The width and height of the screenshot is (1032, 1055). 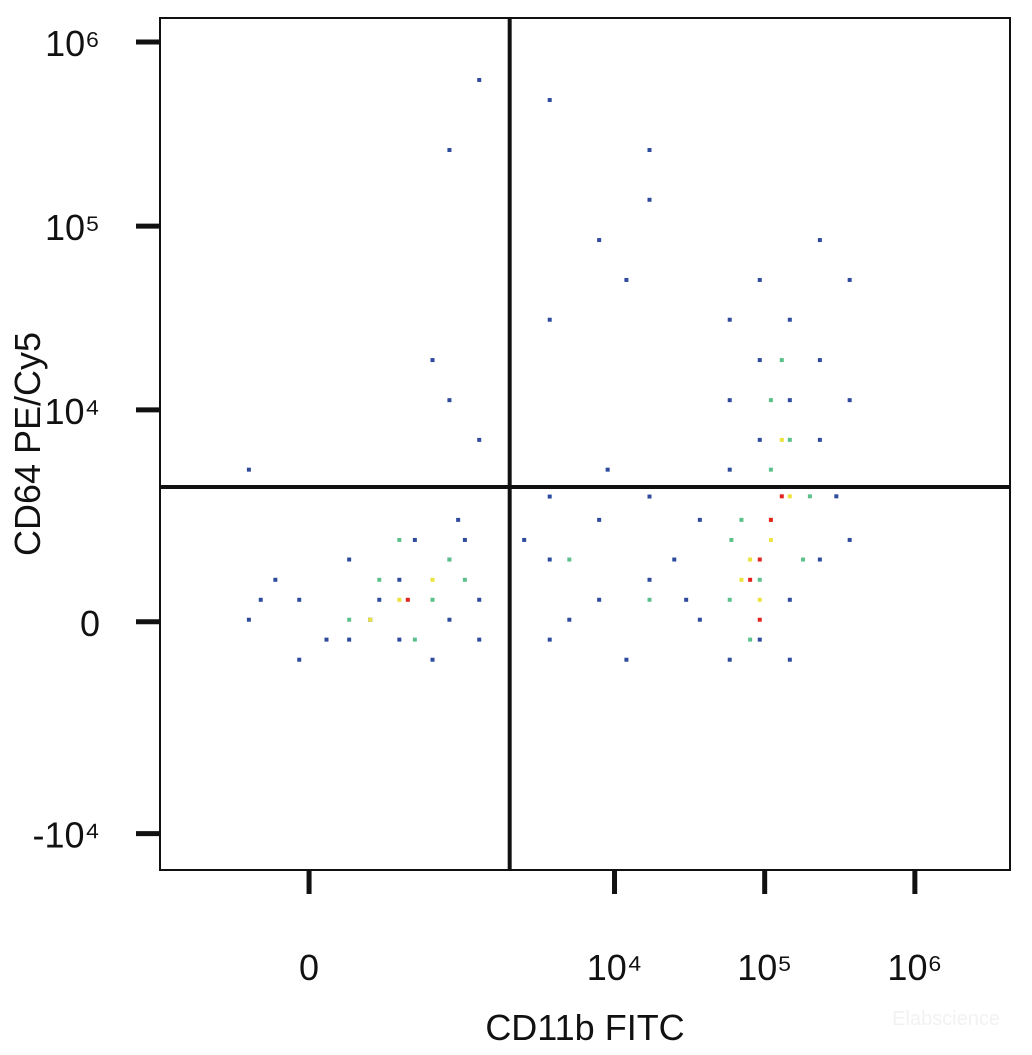 I want to click on watermark: Elabscience, so click(x=946, y=1019).